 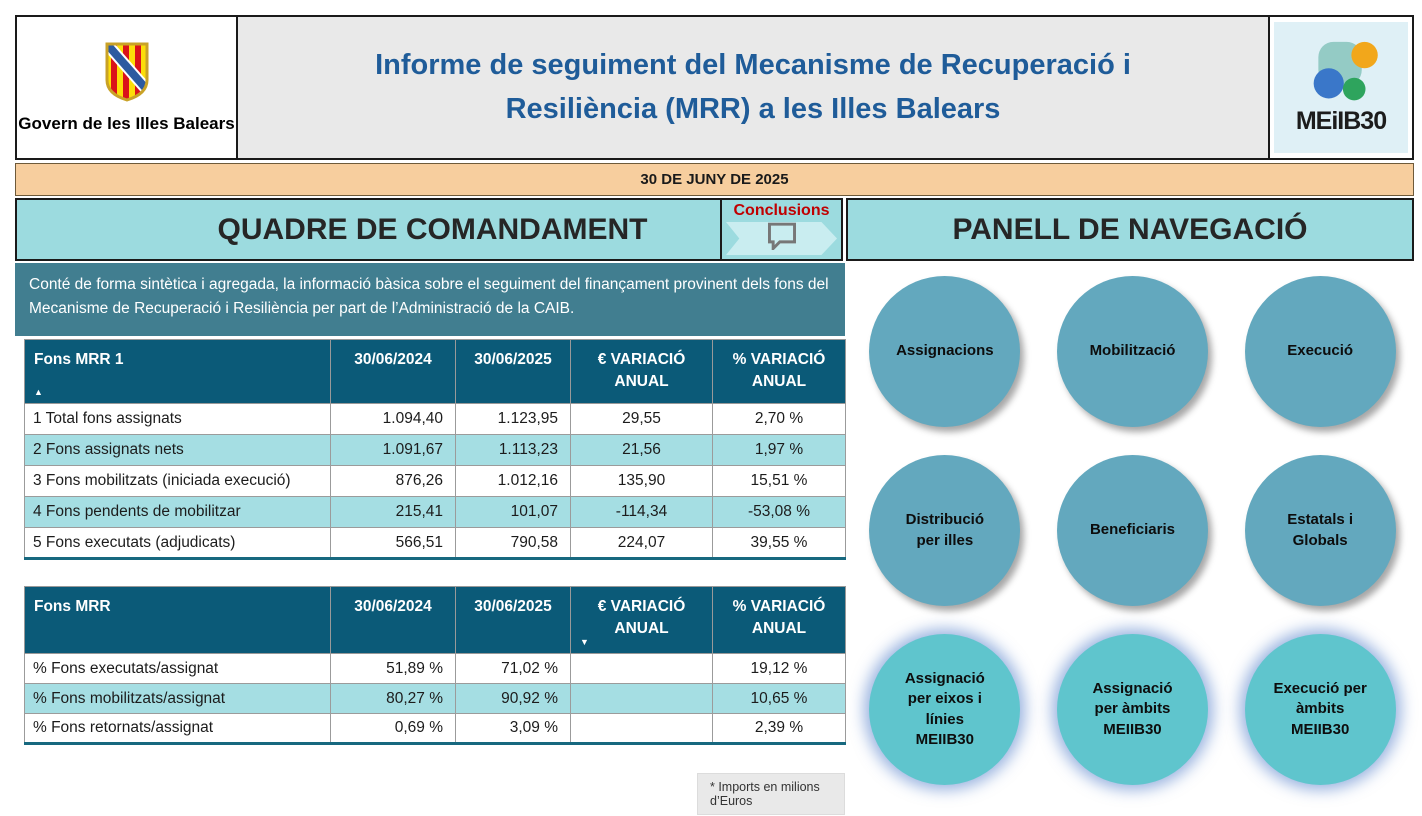 I want to click on report-title-line2: Resiliència (MRR) a les Illes Balears, so click(x=753, y=108).